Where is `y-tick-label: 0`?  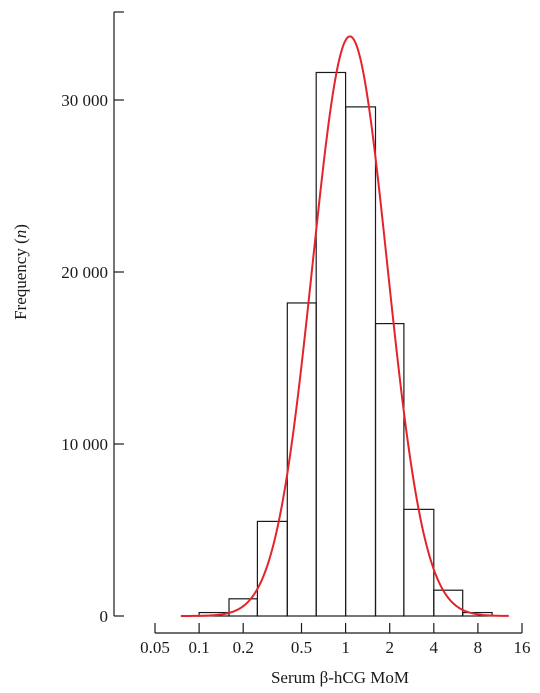
y-tick-label: 0 is located at coordinates (104, 616).